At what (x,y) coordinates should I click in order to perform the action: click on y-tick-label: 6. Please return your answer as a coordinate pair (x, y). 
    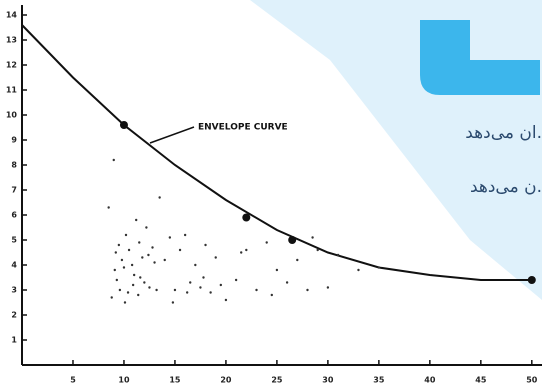
    Looking at the image, I should click on (14, 215).